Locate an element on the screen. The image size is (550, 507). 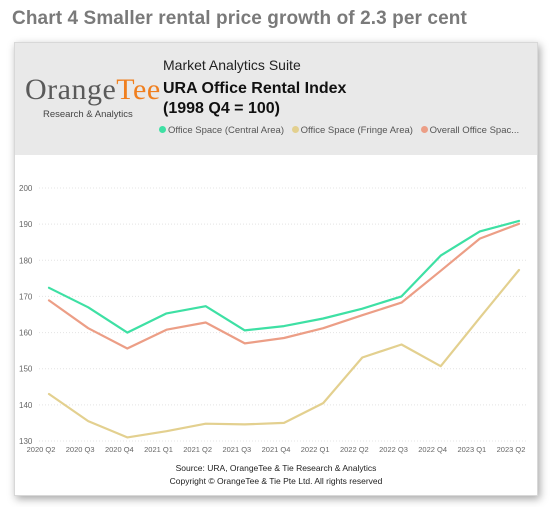
legend-dot-fringe is located at coordinates (295, 129).